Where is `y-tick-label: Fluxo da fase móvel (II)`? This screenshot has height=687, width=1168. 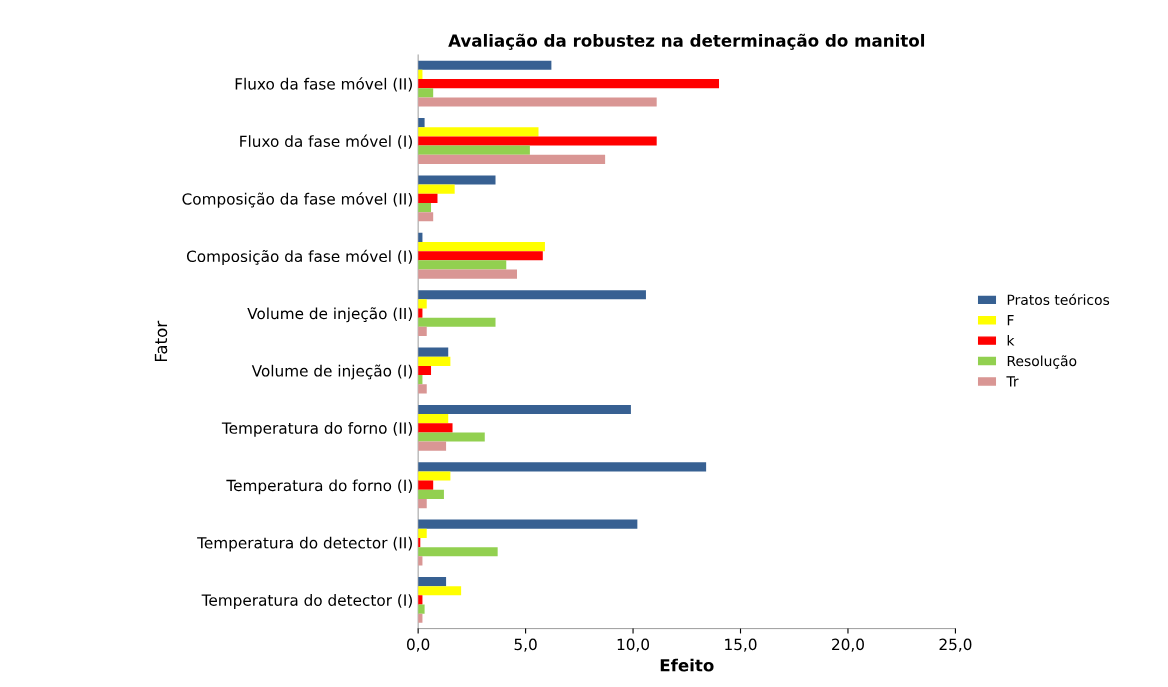 y-tick-label: Fluxo da fase móvel (II) is located at coordinates (323, 84).